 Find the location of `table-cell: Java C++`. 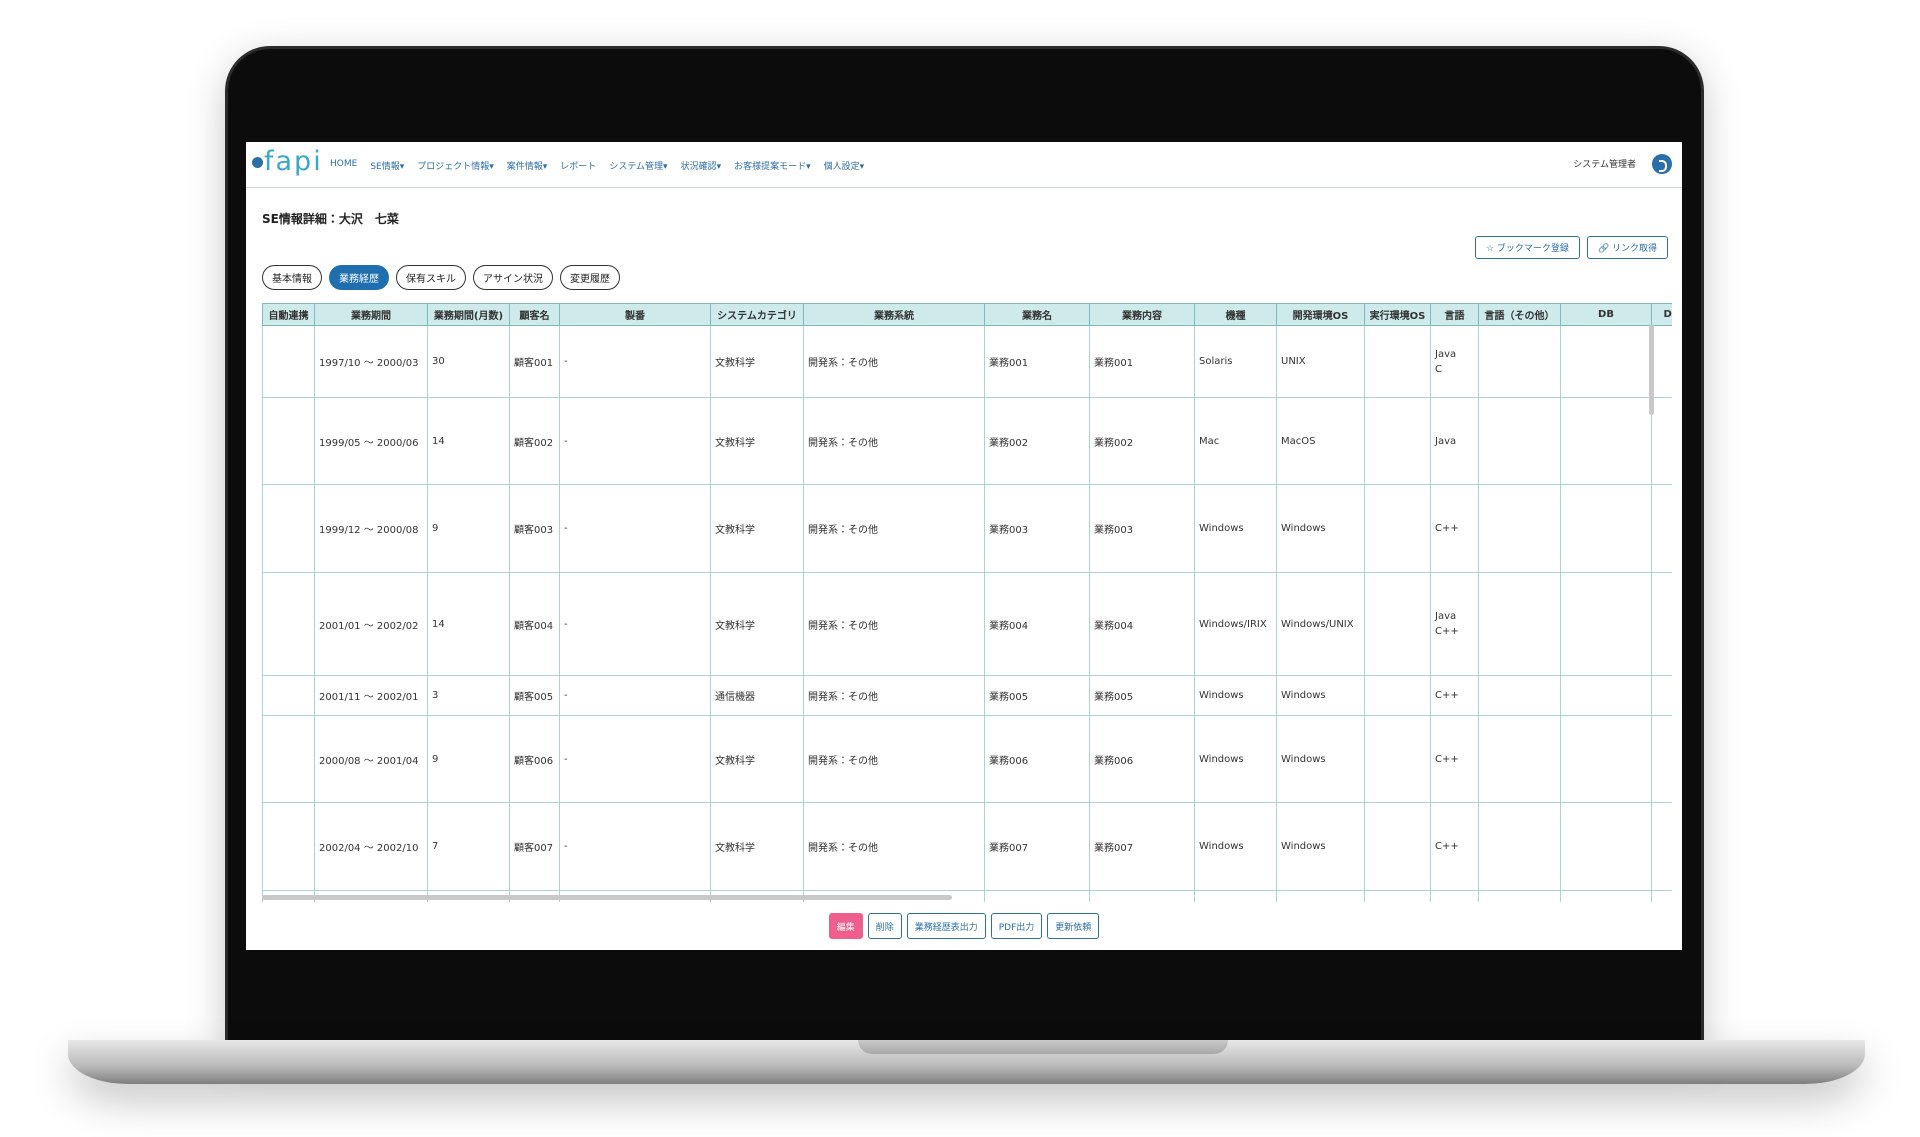

table-cell: Java C++ is located at coordinates (1454, 624).